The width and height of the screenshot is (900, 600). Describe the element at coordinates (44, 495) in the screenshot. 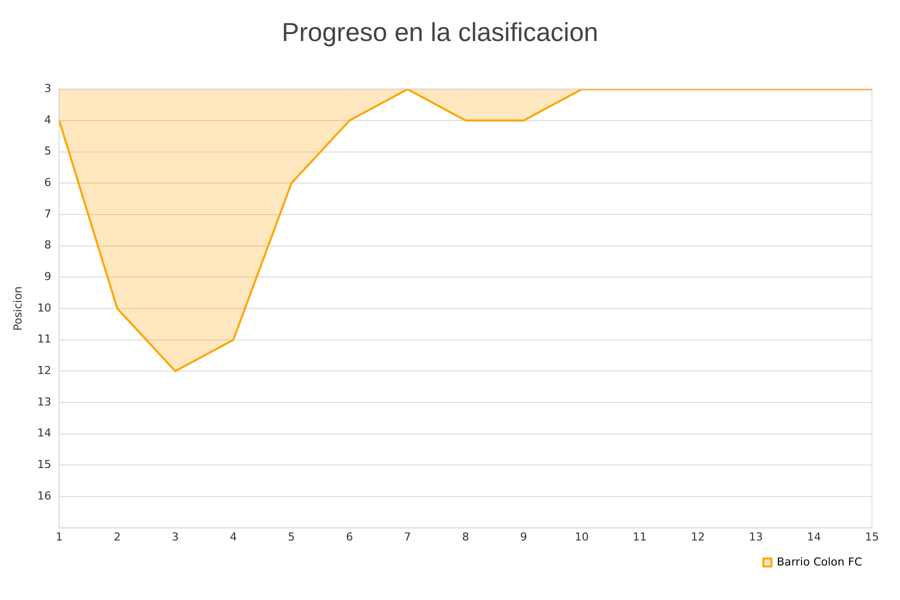

I see `y-tick-label: 16` at that location.